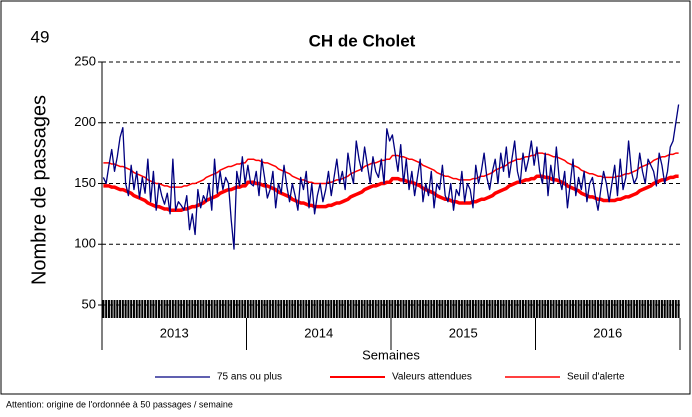 The image size is (692, 417). Describe the element at coordinates (85, 121) in the screenshot. I see `y-tick-label: 200` at that location.